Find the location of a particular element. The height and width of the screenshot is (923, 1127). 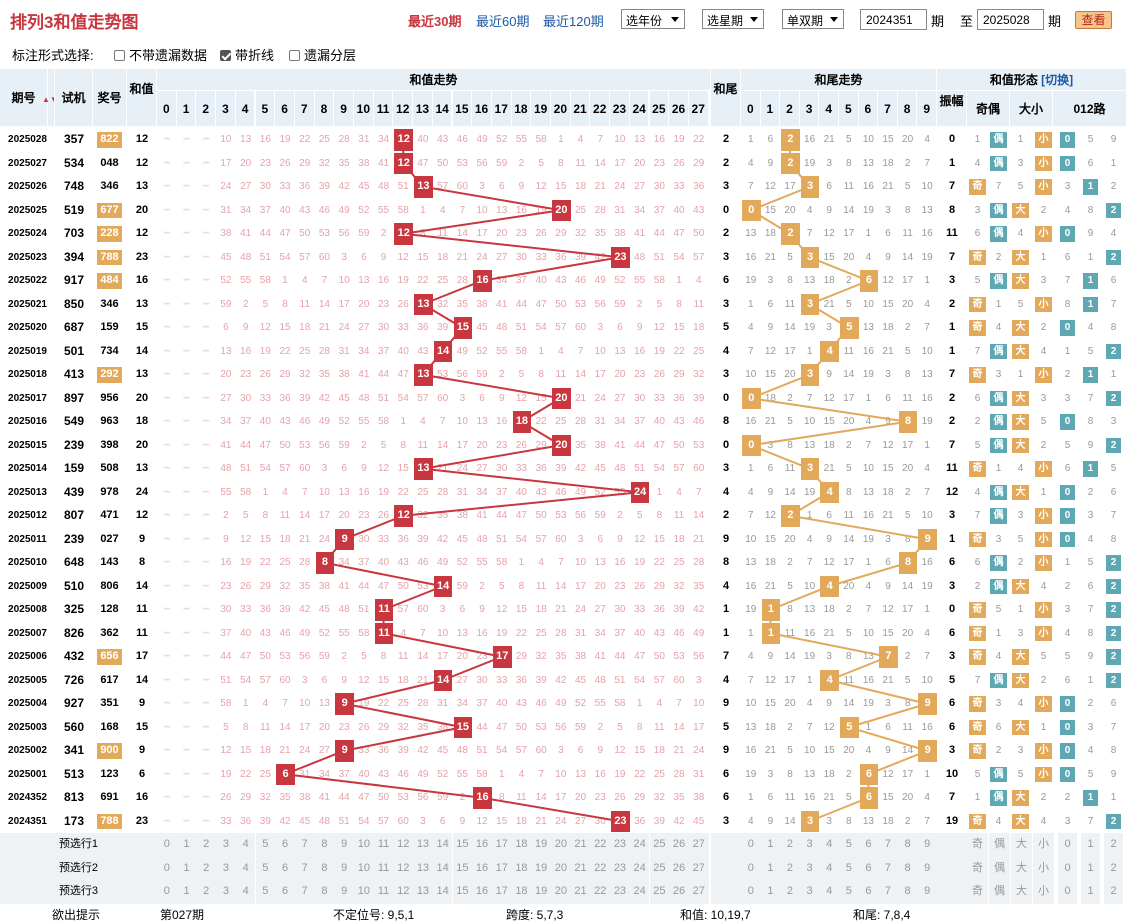

sort-icon: ▲▼ is located at coordinates (48, 99).